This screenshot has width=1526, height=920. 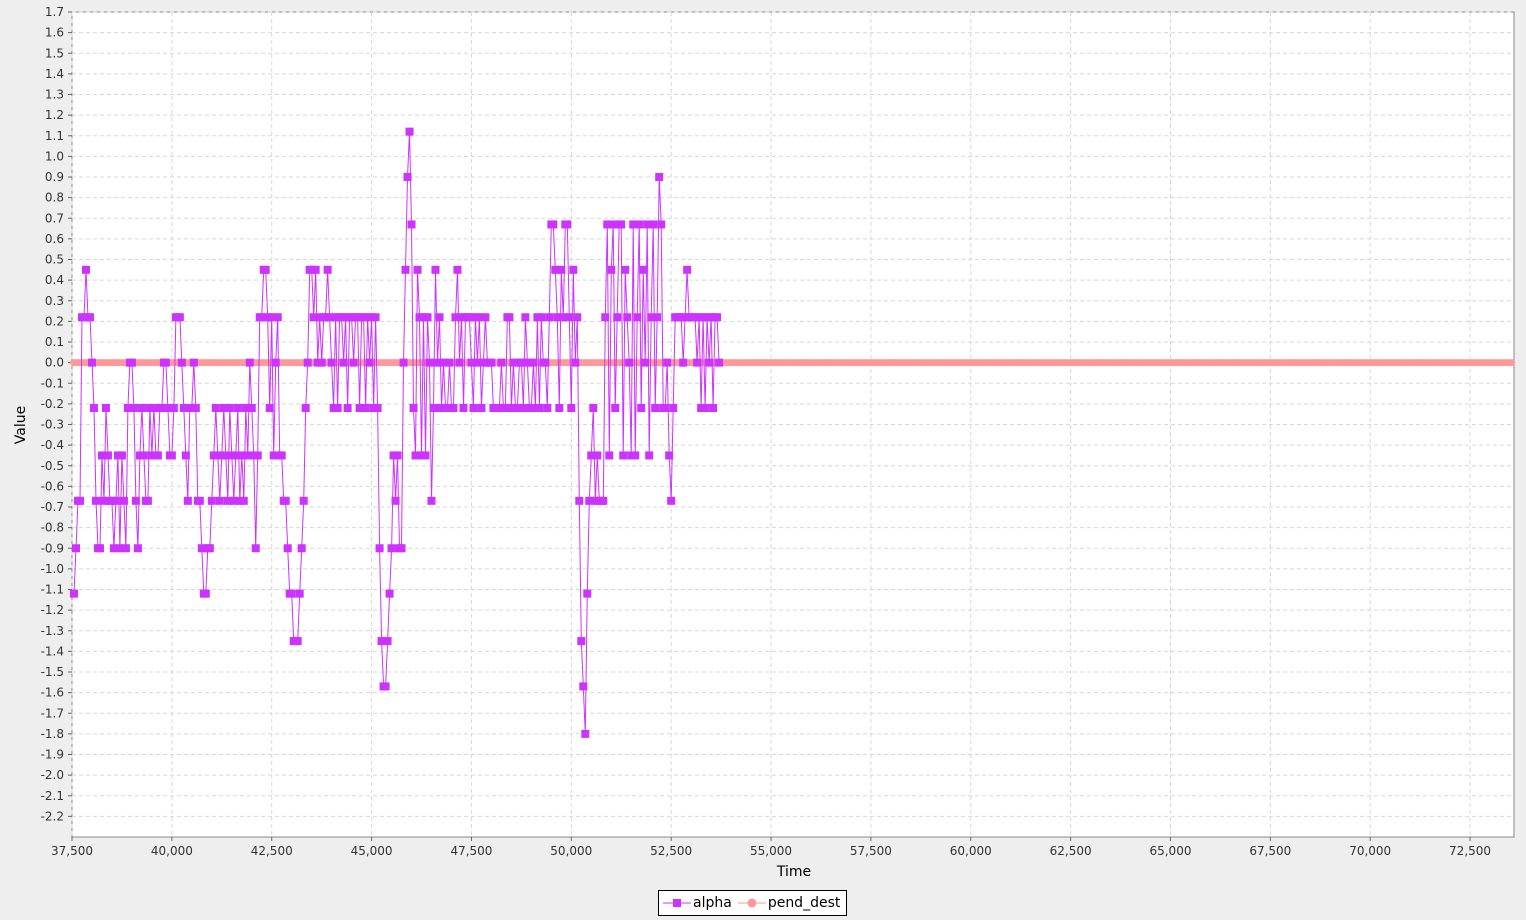 What do you see at coordinates (1370, 851) in the screenshot?
I see `x-tick-label: 70,000` at bounding box center [1370, 851].